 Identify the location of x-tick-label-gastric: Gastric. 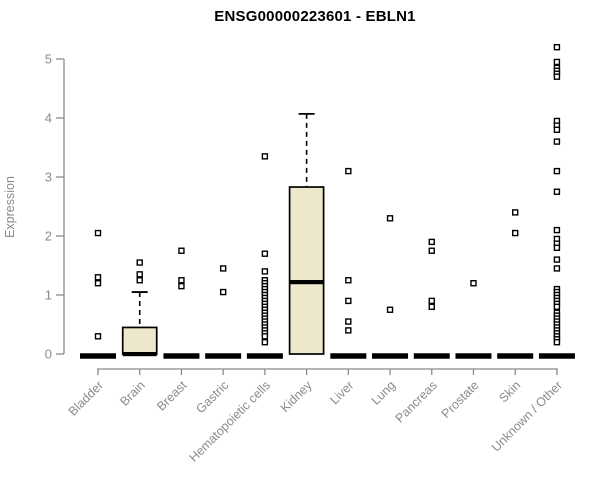
(212, 397).